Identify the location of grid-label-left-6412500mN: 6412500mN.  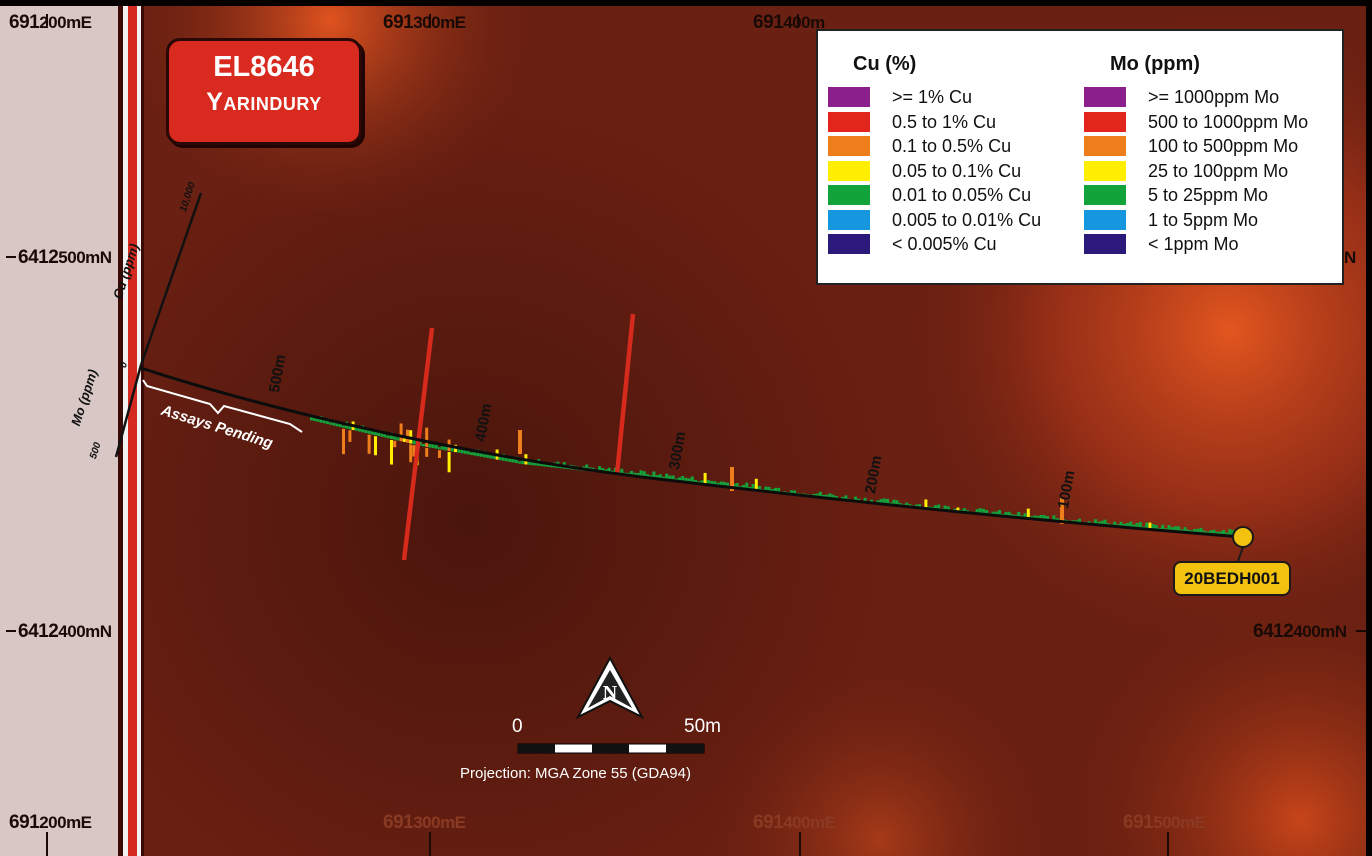
(65, 257).